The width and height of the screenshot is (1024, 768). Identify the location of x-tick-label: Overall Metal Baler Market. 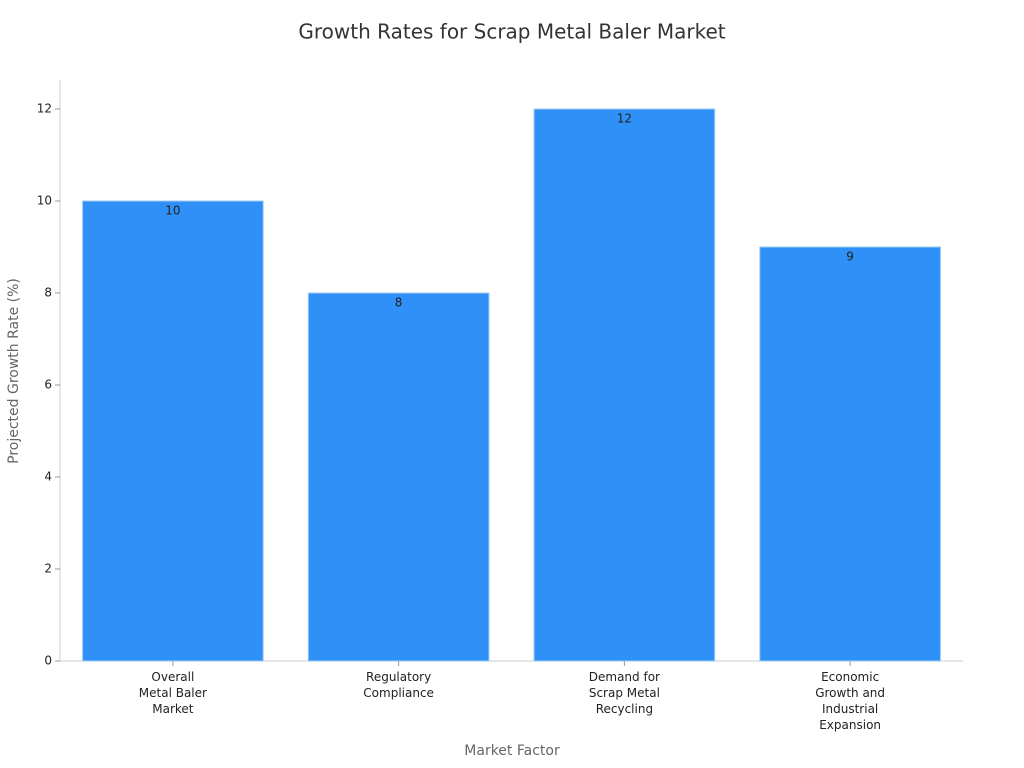
(173, 693).